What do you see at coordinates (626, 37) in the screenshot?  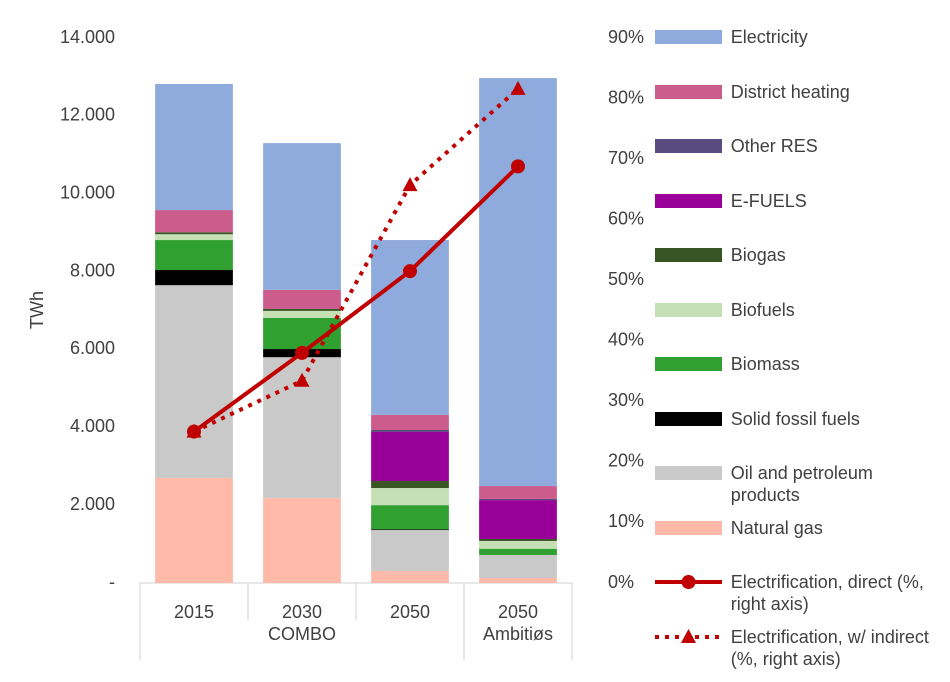 I see `y2-tick-label: 90%` at bounding box center [626, 37].